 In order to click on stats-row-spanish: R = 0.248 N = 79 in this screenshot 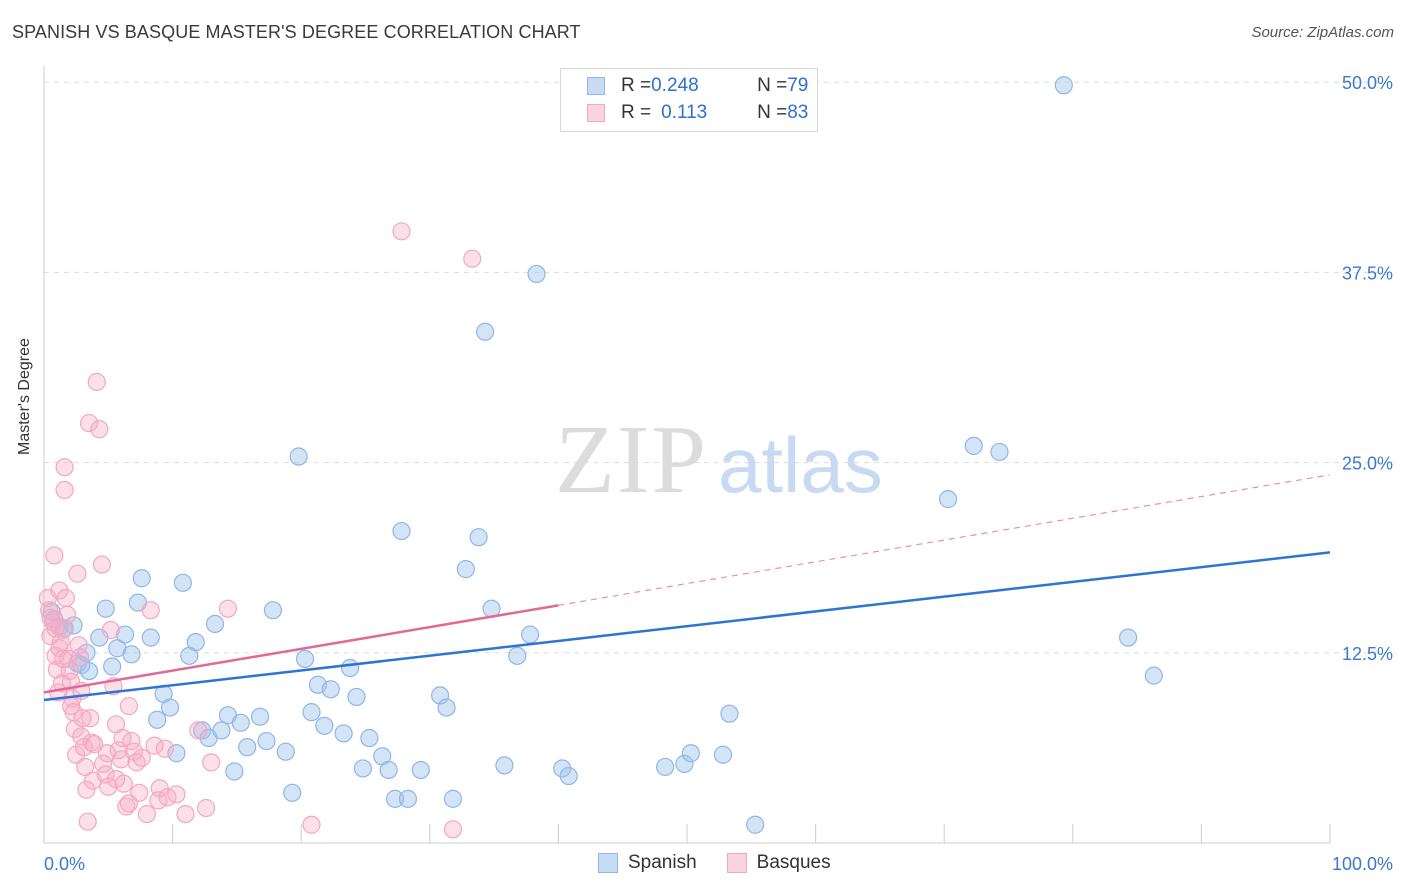, I will do `click(697, 86)`.